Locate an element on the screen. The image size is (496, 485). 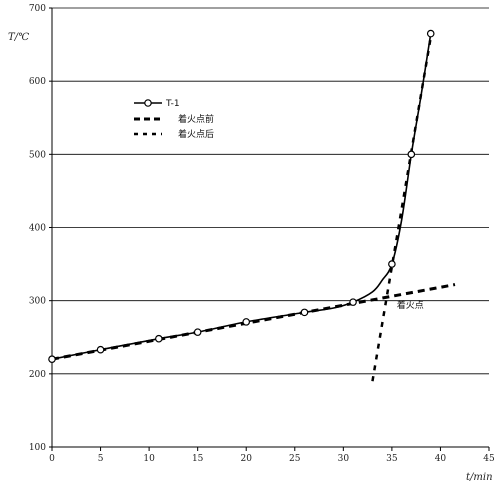
series-line-before-ignition is located at coordinates (253, 322).